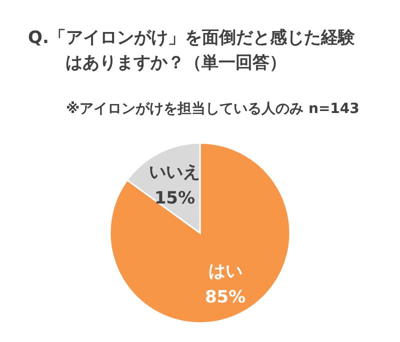 This screenshot has height=342, width=400. What do you see at coordinates (225, 298) in the screenshot?
I see `data-label: 85%` at bounding box center [225, 298].